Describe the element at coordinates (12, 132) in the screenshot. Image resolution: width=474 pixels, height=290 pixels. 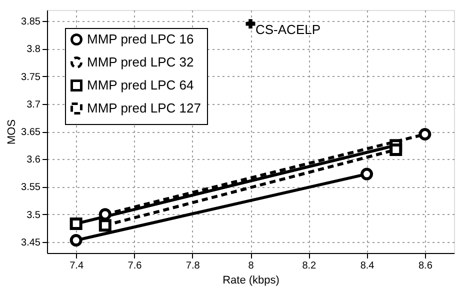
I see `y-axis-title: MOS` at that location.